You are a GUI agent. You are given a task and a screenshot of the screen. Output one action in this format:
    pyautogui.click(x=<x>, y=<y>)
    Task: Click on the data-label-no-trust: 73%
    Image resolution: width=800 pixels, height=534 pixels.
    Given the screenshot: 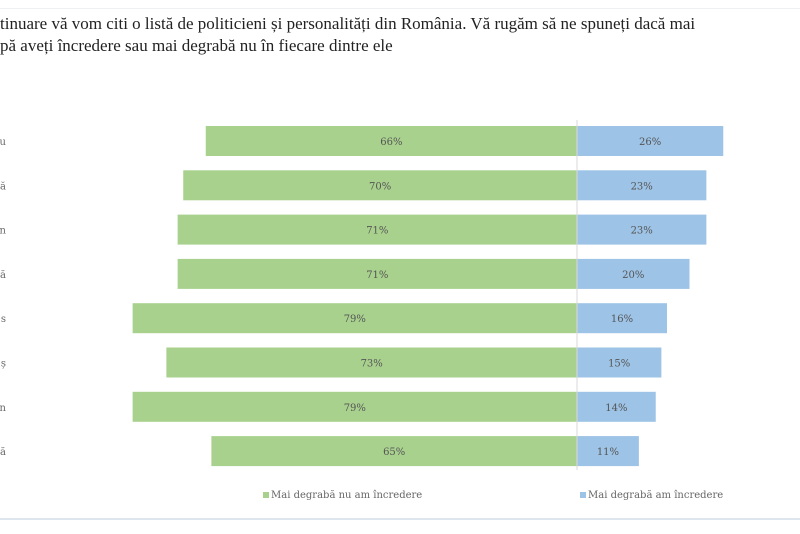 What is the action you would take?
    pyautogui.click(x=372, y=364)
    